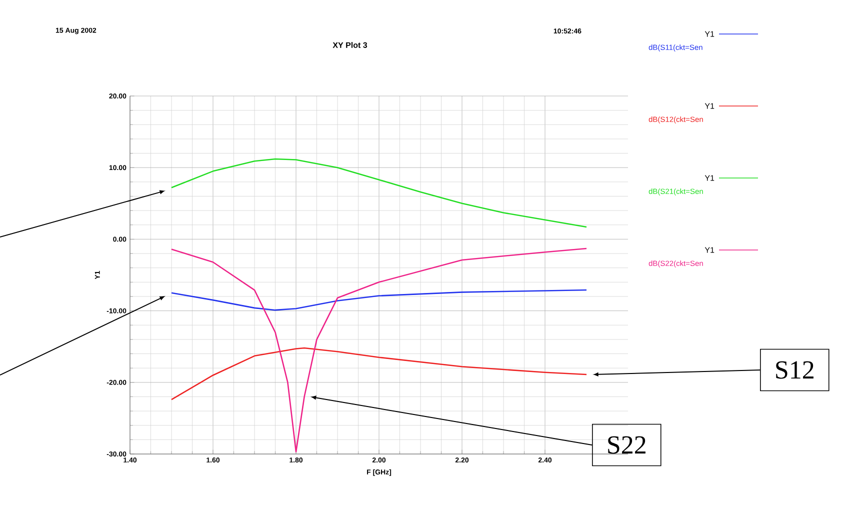 The width and height of the screenshot is (850, 527). I want to click on annotation: S22, so click(627, 445).